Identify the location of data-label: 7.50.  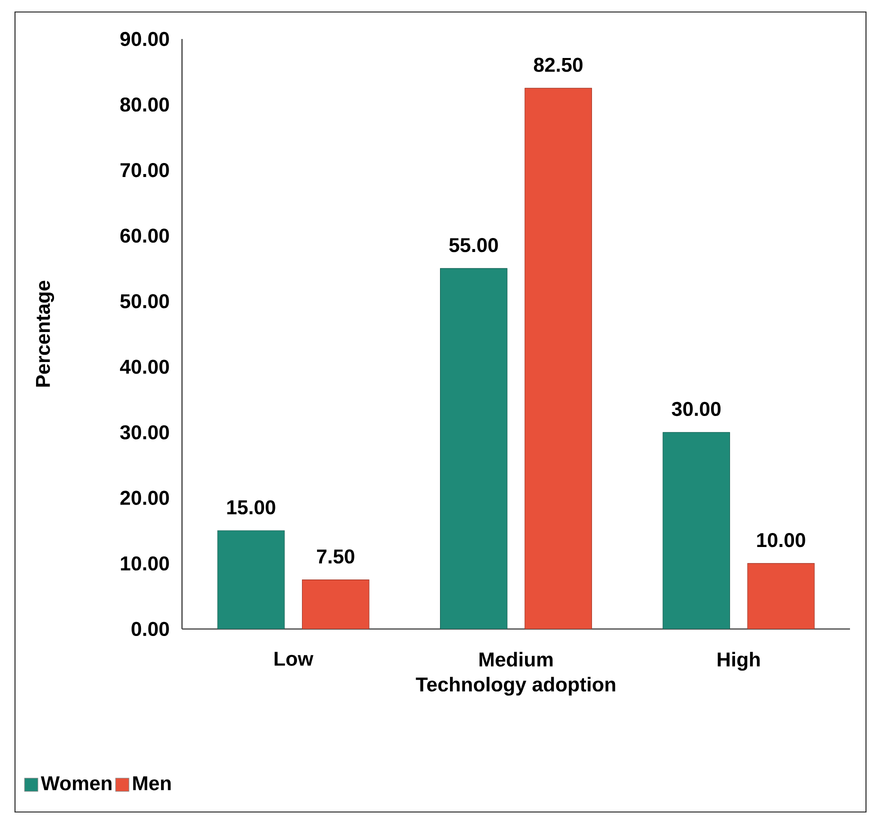
(335, 556).